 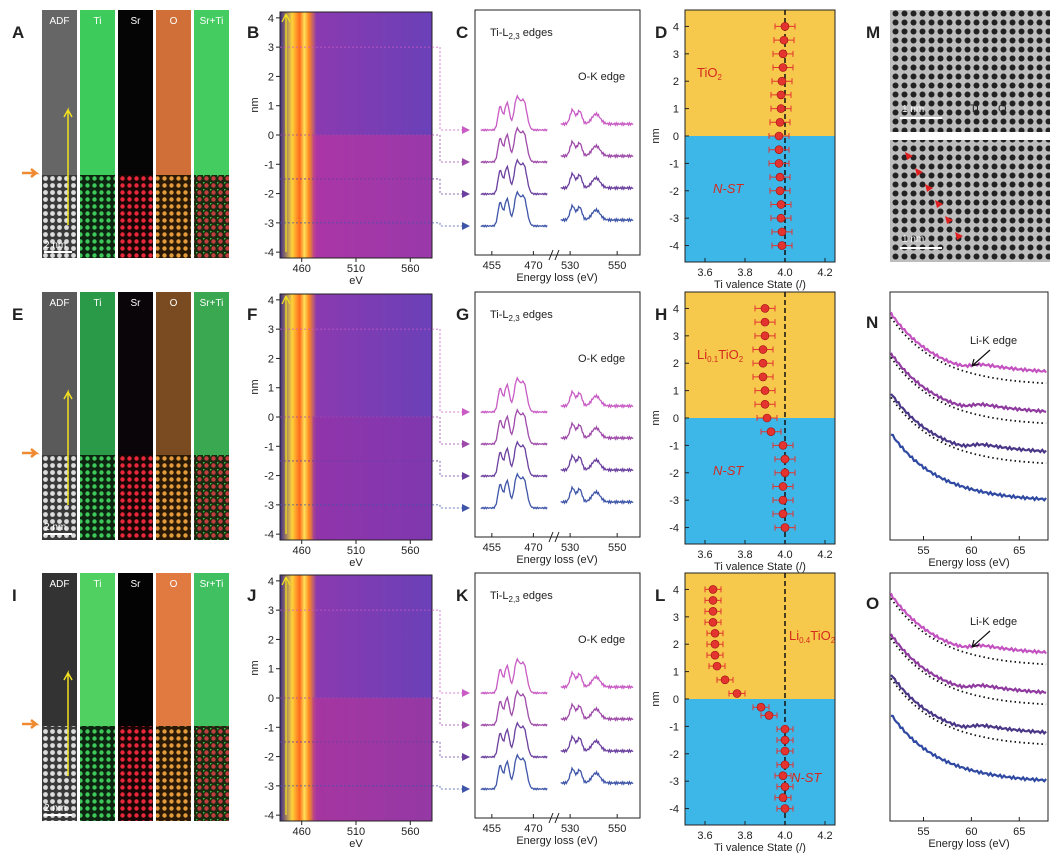 I want to click on x-tick-label: 470, so click(x=533, y=266).